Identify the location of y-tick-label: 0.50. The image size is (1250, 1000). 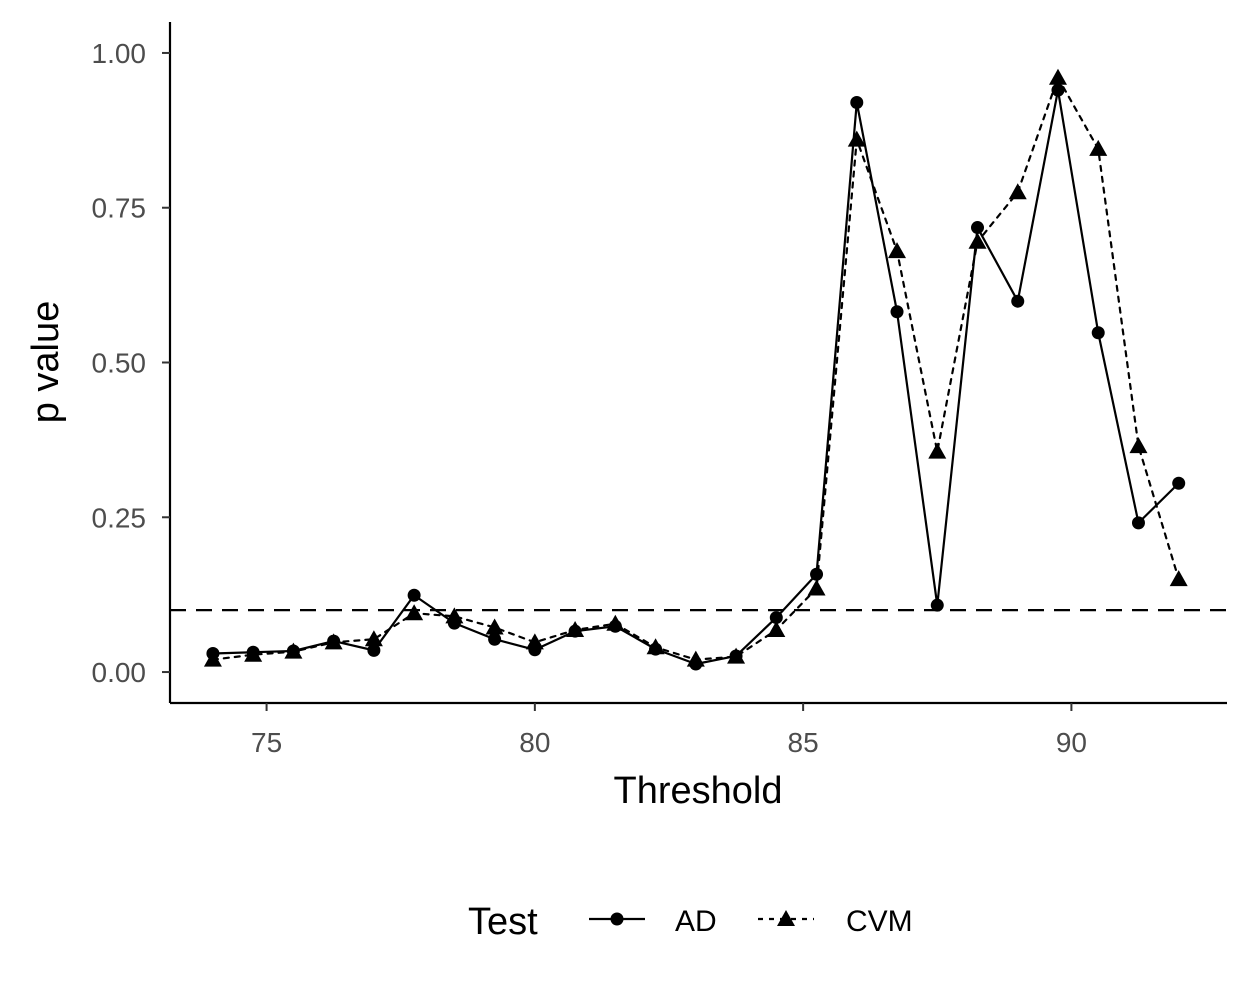
(119, 363).